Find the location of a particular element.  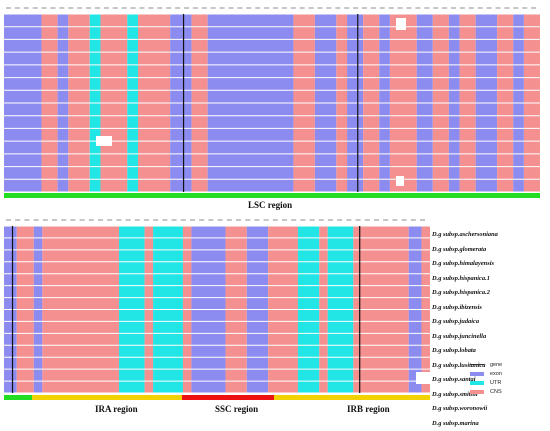

legend: gene exon UTR CNS is located at coordinates (510, 378).